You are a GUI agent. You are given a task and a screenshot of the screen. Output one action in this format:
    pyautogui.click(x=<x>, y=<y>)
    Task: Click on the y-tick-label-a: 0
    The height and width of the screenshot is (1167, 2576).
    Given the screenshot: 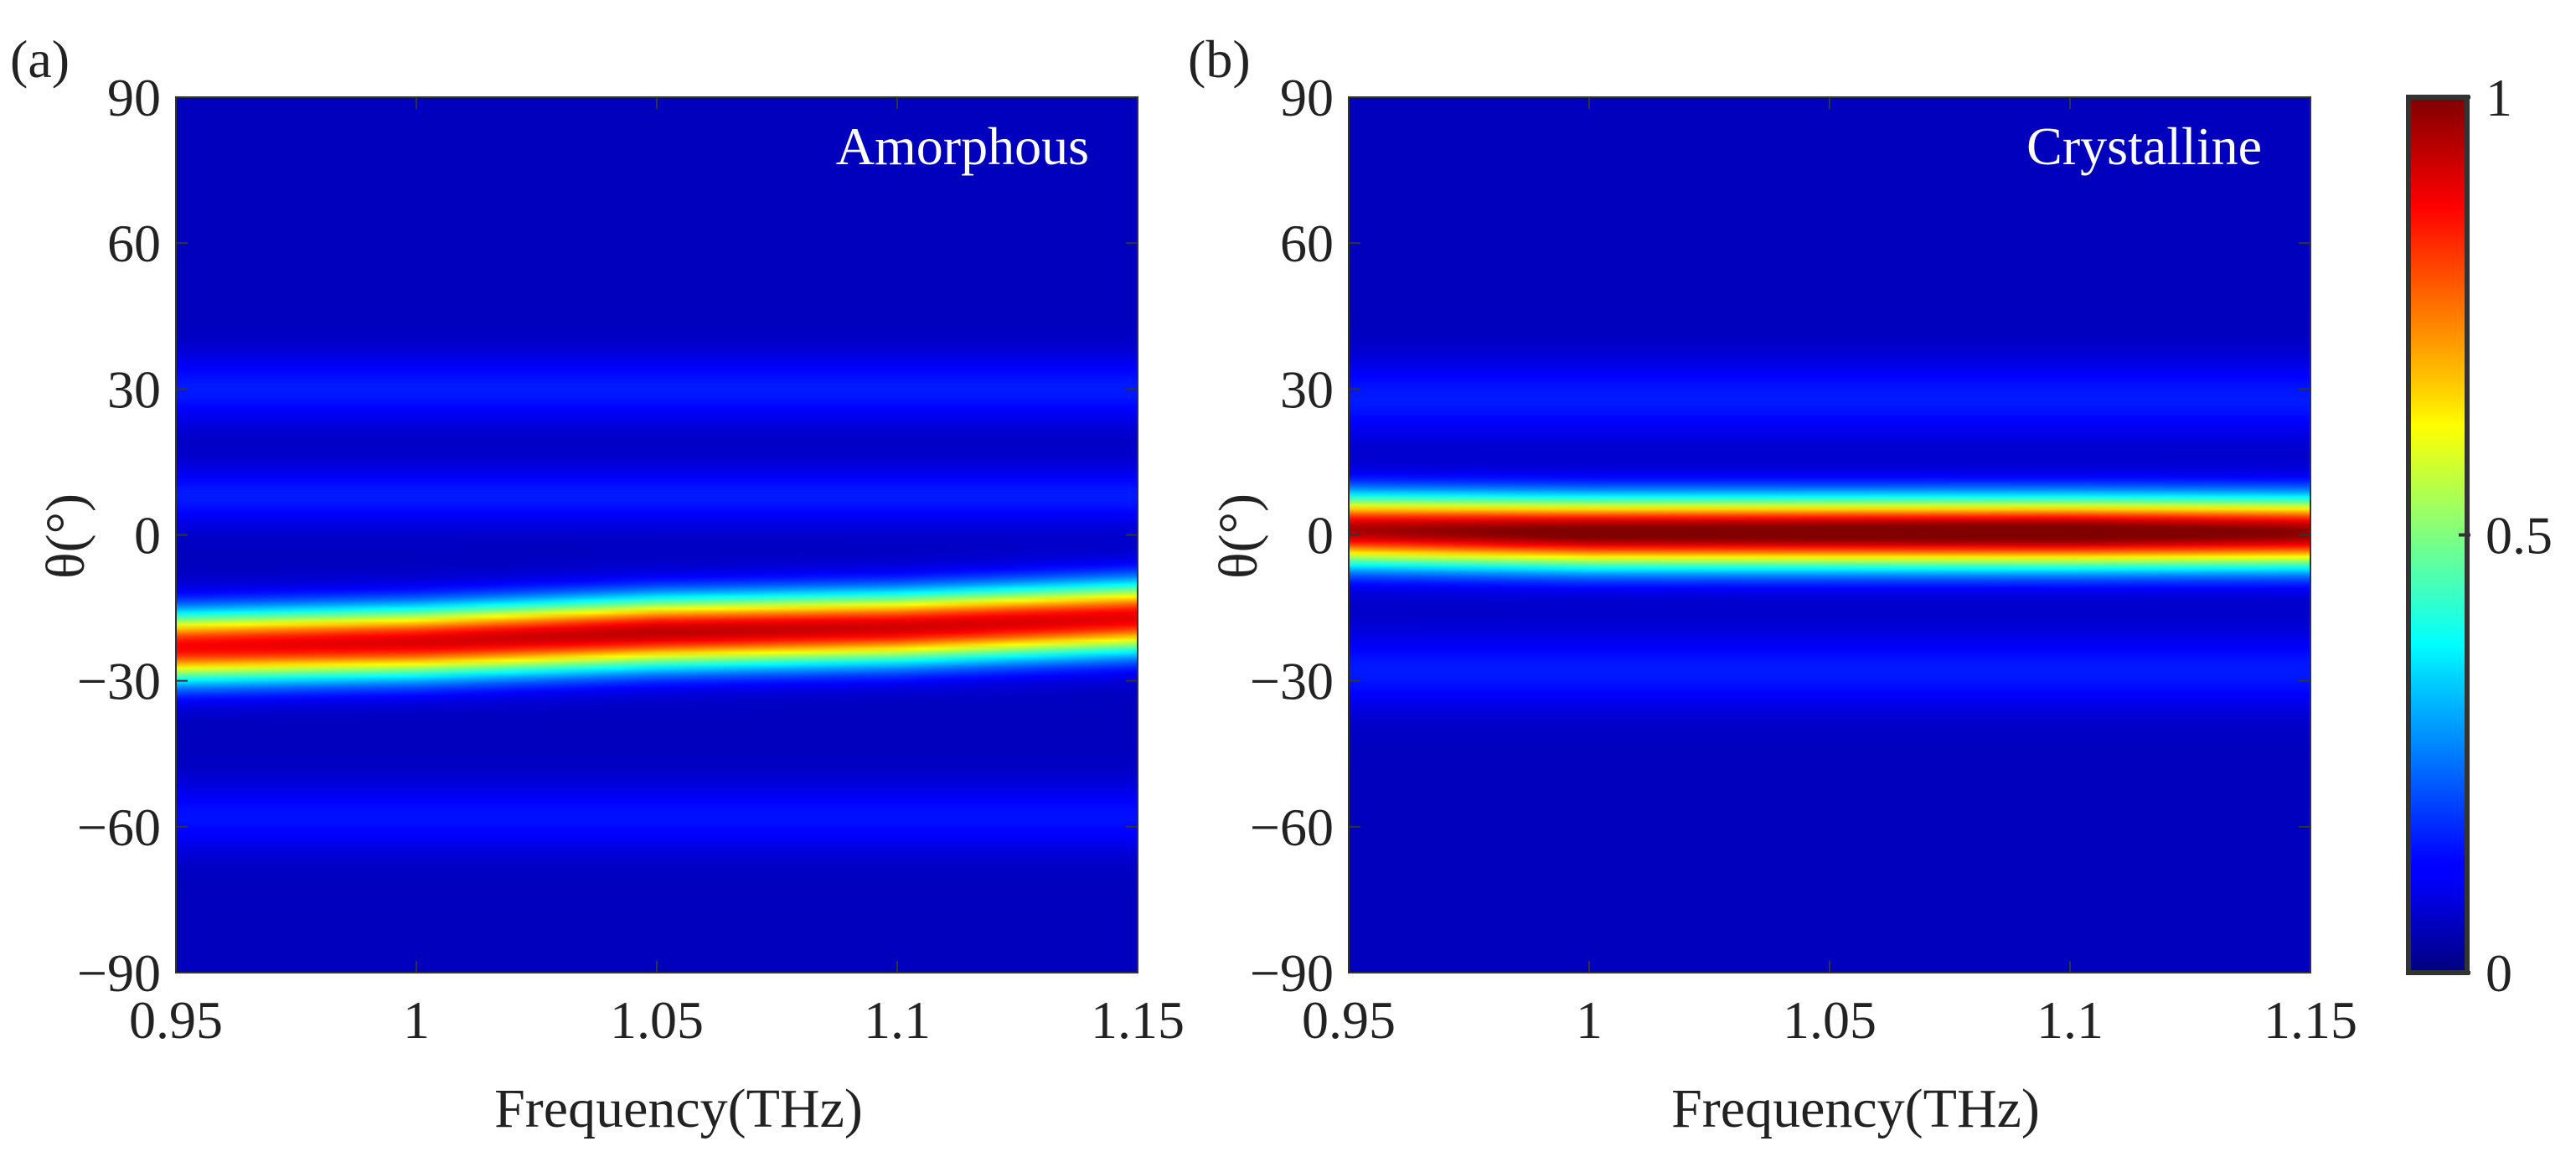 What is the action you would take?
    pyautogui.click(x=147, y=535)
    